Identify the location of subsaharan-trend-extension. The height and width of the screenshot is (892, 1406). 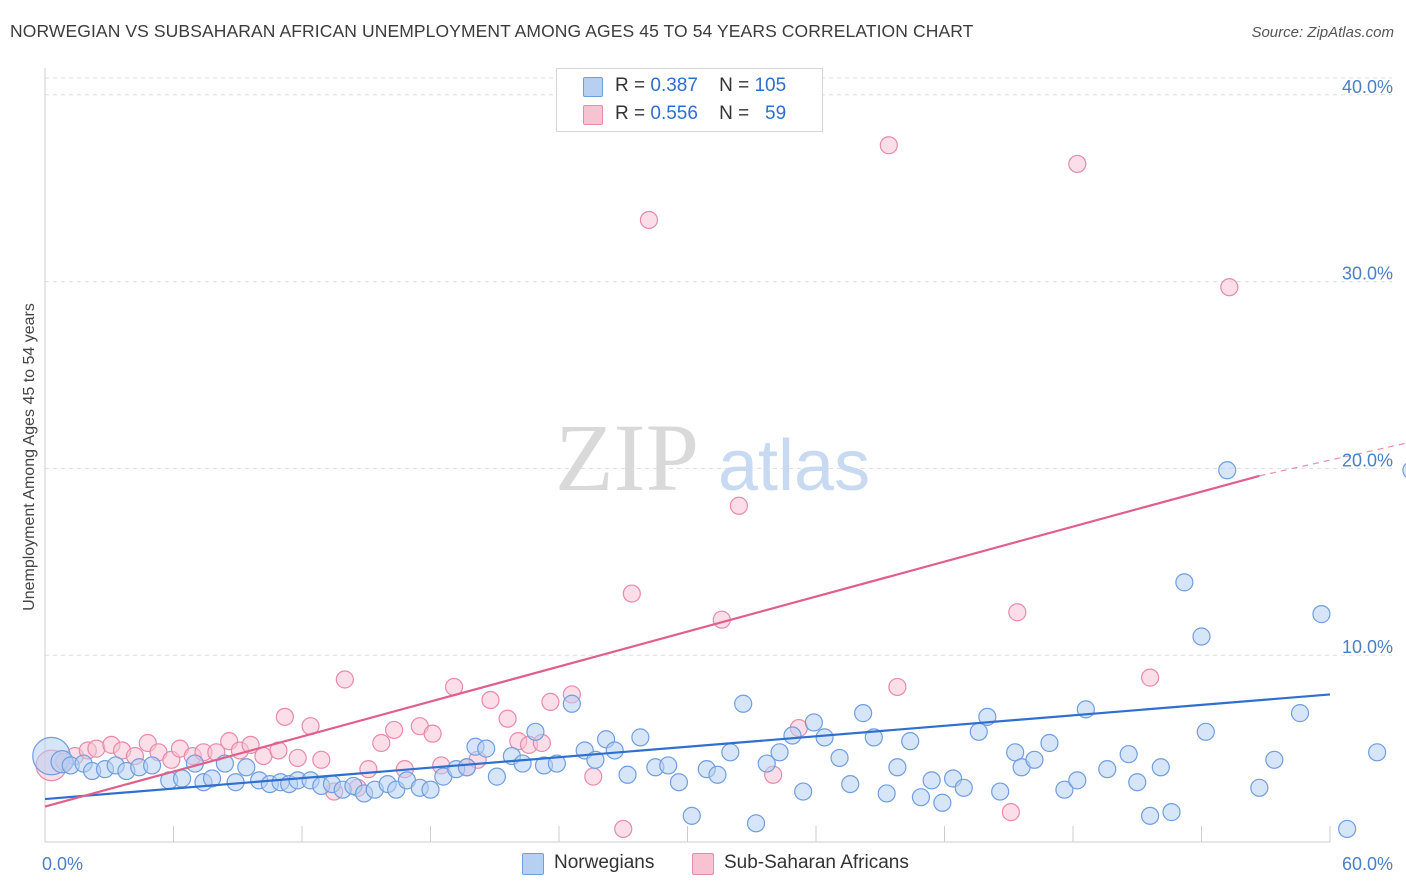
(1332, 459).